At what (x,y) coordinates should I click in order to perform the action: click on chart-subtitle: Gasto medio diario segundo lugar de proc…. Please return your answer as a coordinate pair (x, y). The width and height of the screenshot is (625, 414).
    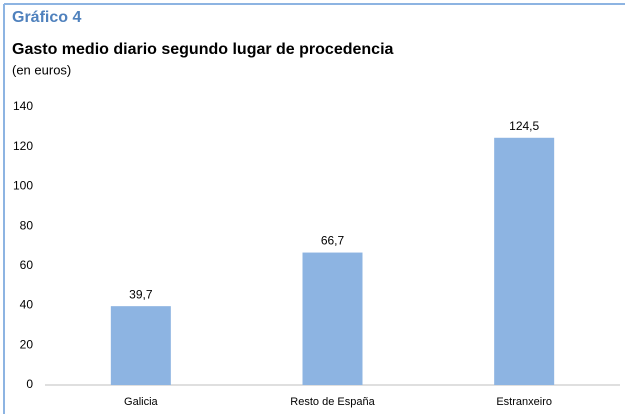
    Looking at the image, I should click on (203, 49).